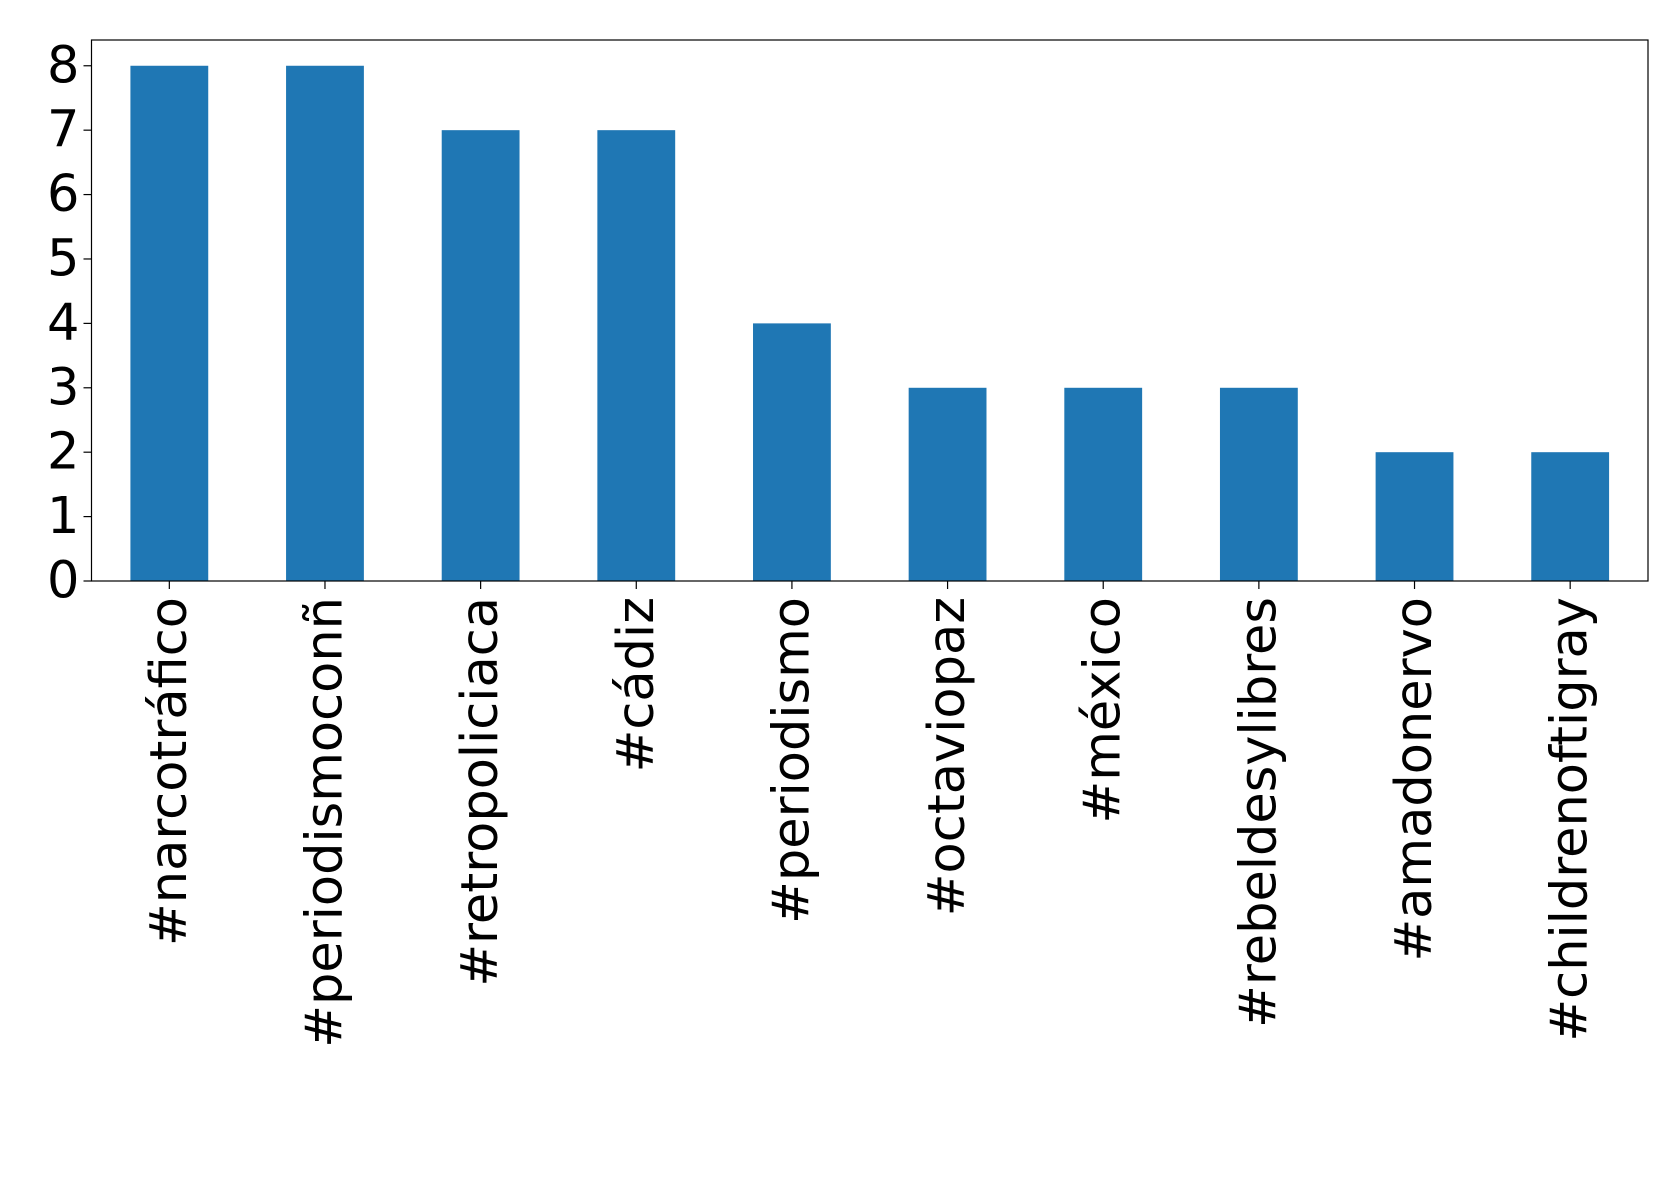 This screenshot has height=1180, width=1679. Describe the element at coordinates (480, 792) in the screenshot. I see `x-tick-label: #retropoliciaca` at that location.